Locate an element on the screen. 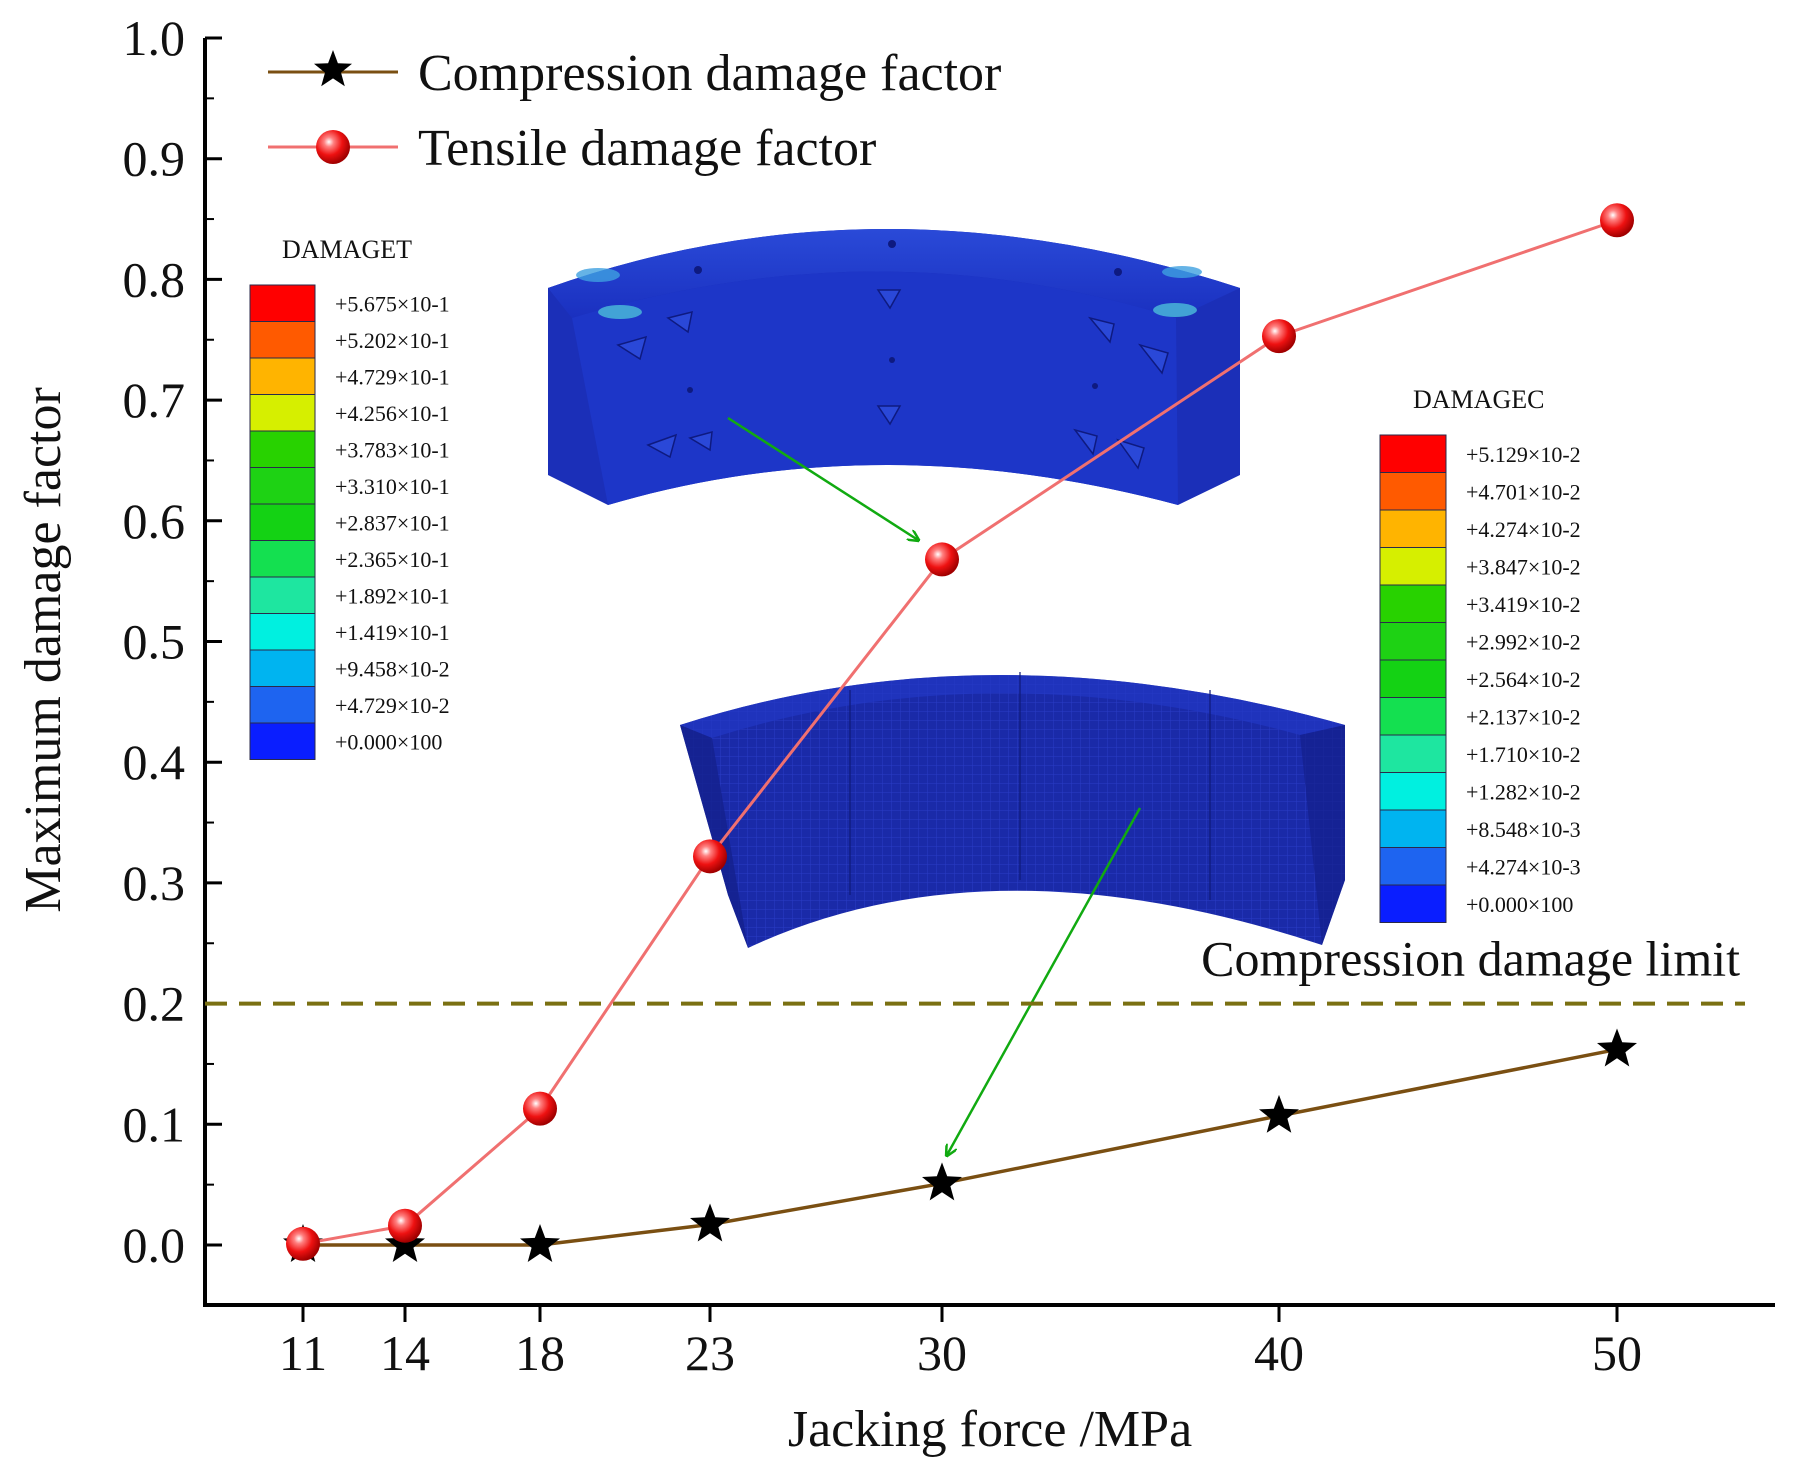 Image resolution: width=1801 pixels, height=1466 pixels. y-tick-label: 0.4 is located at coordinates (154, 762).